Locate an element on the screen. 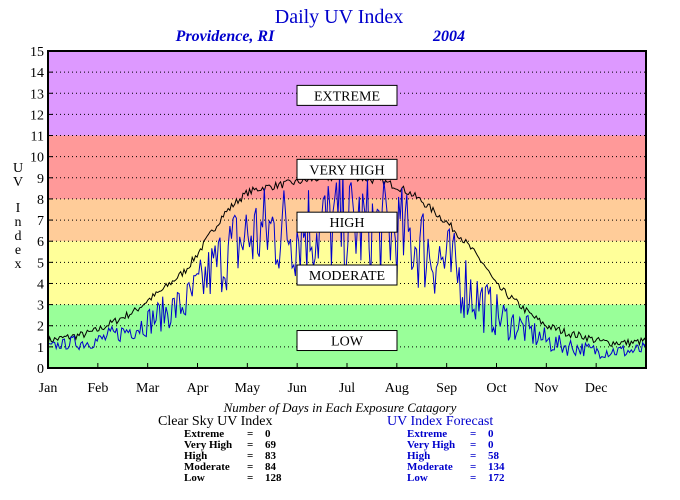  y-axis-label-char: V is located at coordinates (18, 182).